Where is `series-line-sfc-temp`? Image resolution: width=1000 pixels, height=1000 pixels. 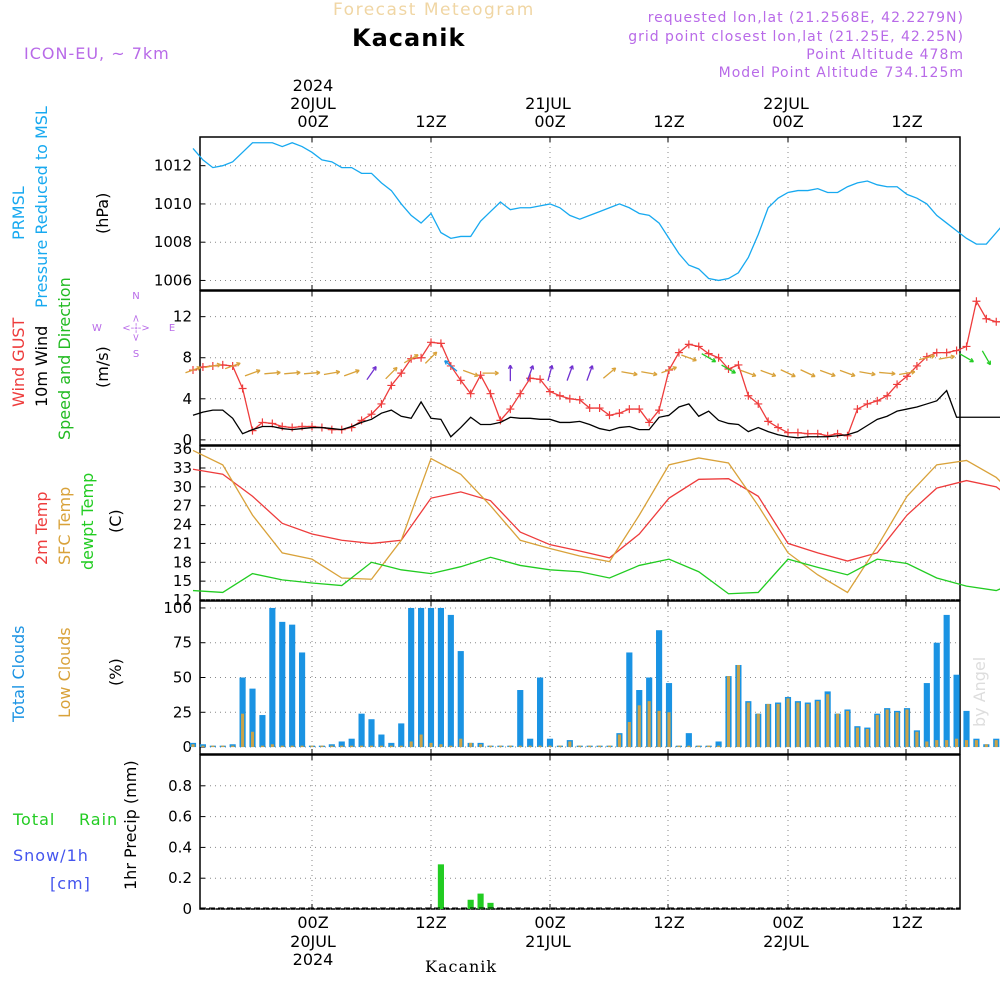
series-line-sfc-temp is located at coordinates (596, 521).